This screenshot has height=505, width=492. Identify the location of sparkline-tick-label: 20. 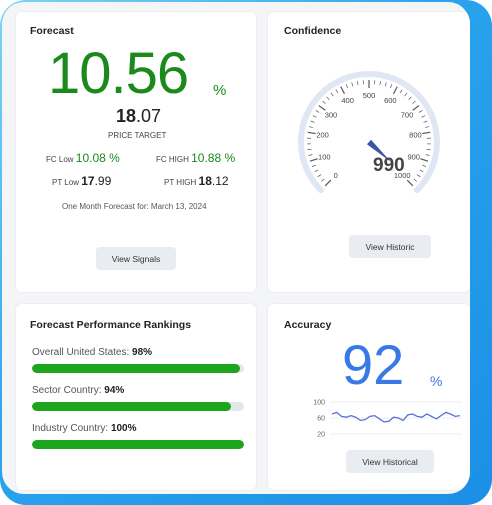
(321, 435).